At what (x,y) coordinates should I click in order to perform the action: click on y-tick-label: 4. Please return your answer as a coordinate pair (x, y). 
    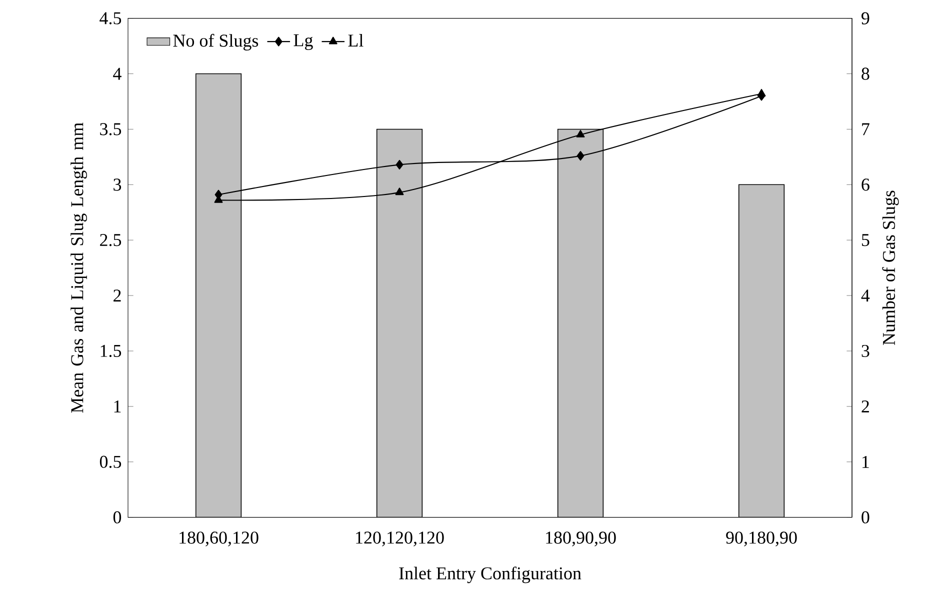
    Looking at the image, I should click on (117, 74).